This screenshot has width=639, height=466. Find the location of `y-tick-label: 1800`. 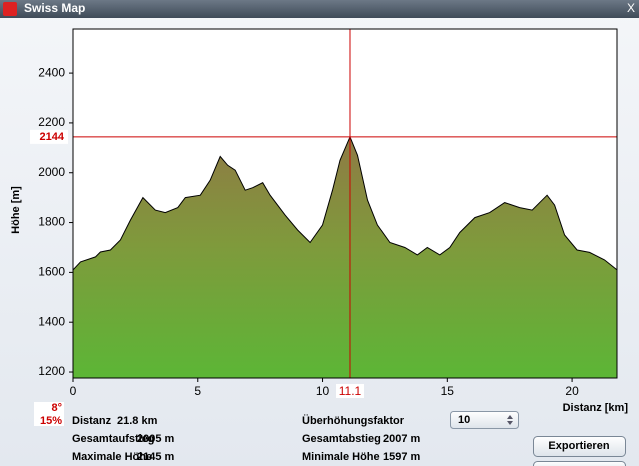

y-tick-label: 1800 is located at coordinates (51, 222).